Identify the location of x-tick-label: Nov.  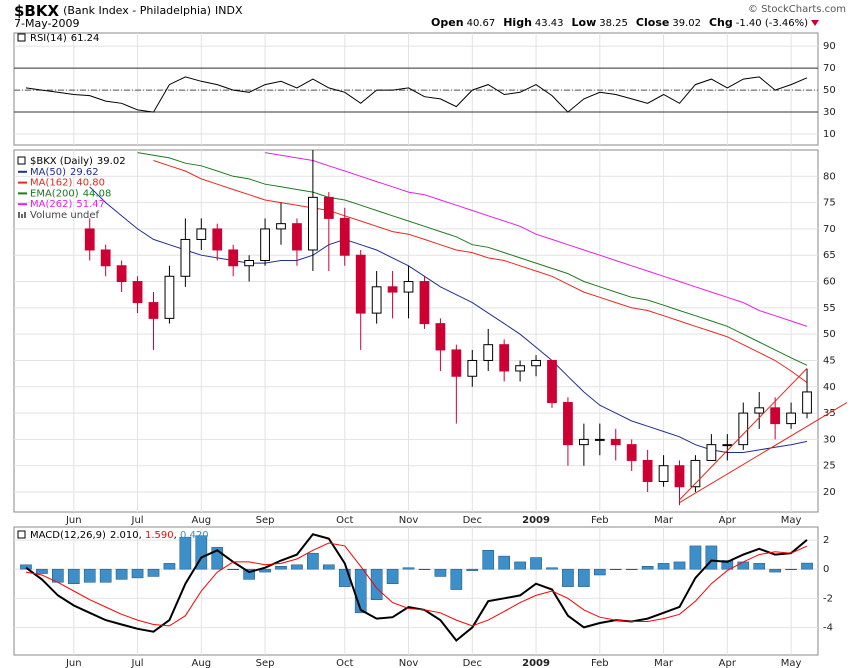
(409, 520).